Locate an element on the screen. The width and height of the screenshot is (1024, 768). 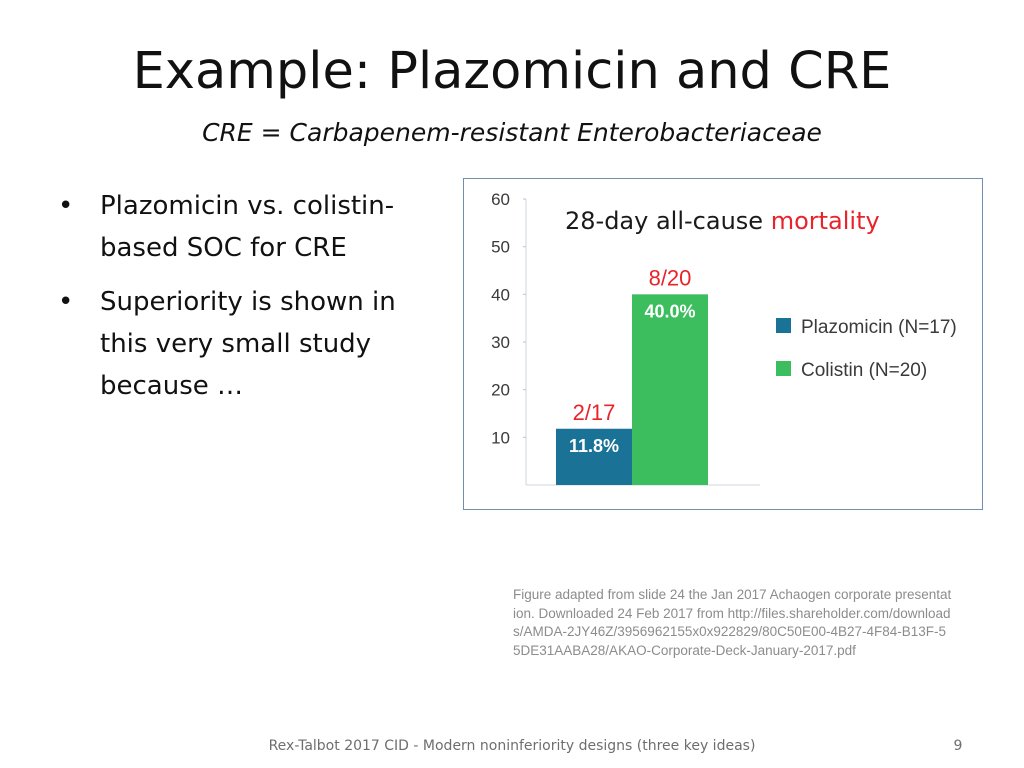
legend-label: Plazomicin (N=17) is located at coordinates (879, 327).